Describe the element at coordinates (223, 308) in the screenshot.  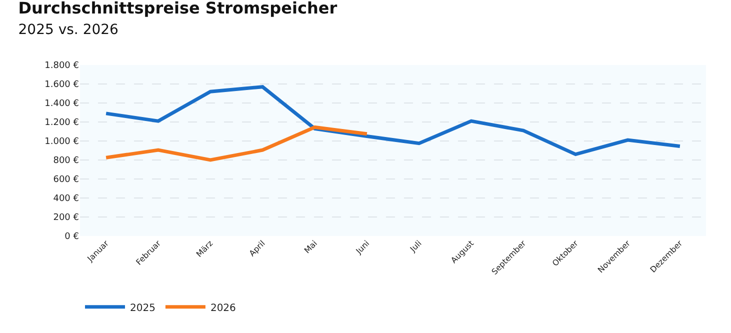
I see `legend-label: 2026` at that location.